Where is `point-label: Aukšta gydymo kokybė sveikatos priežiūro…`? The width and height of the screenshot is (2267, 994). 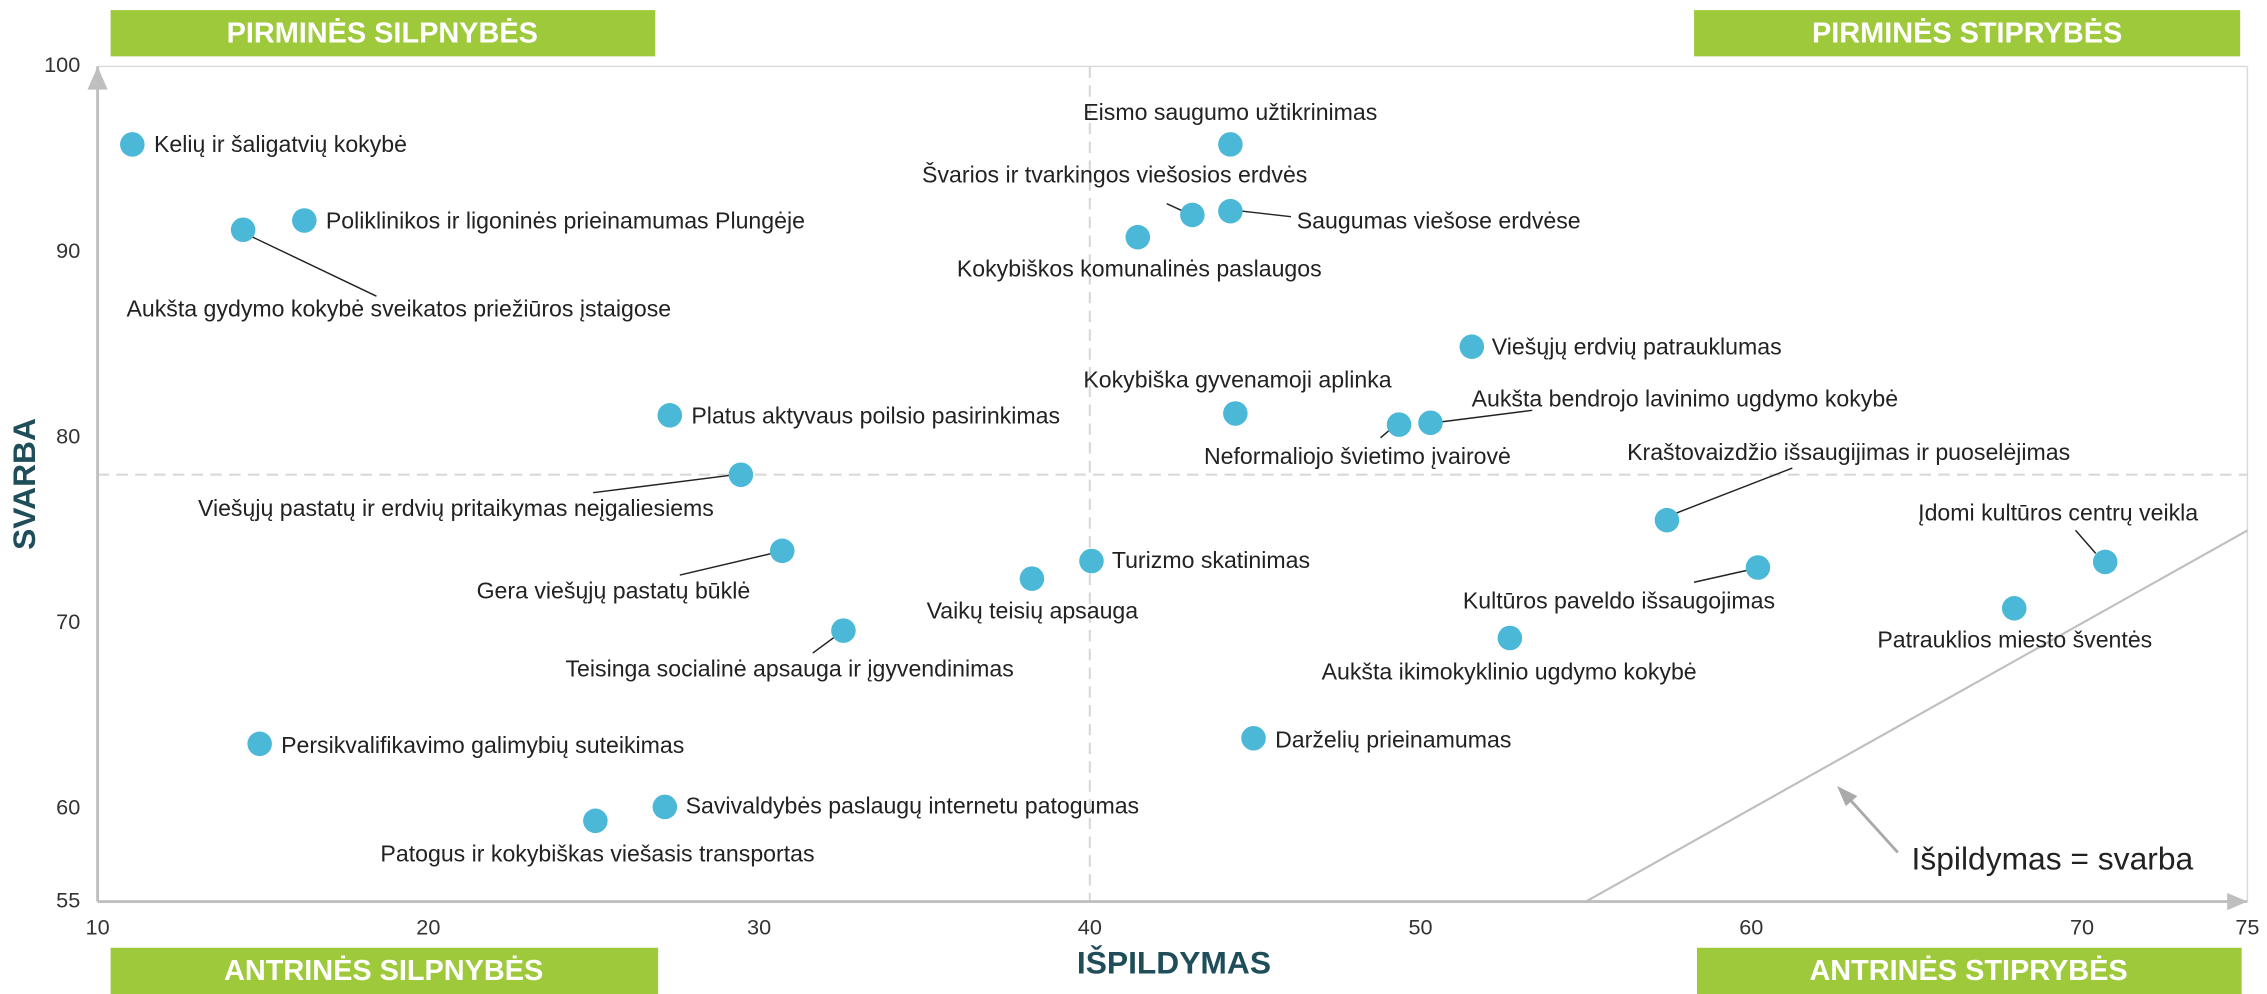 point-label: Aukšta gydymo kokybė sveikatos priežiūro… is located at coordinates (398, 309).